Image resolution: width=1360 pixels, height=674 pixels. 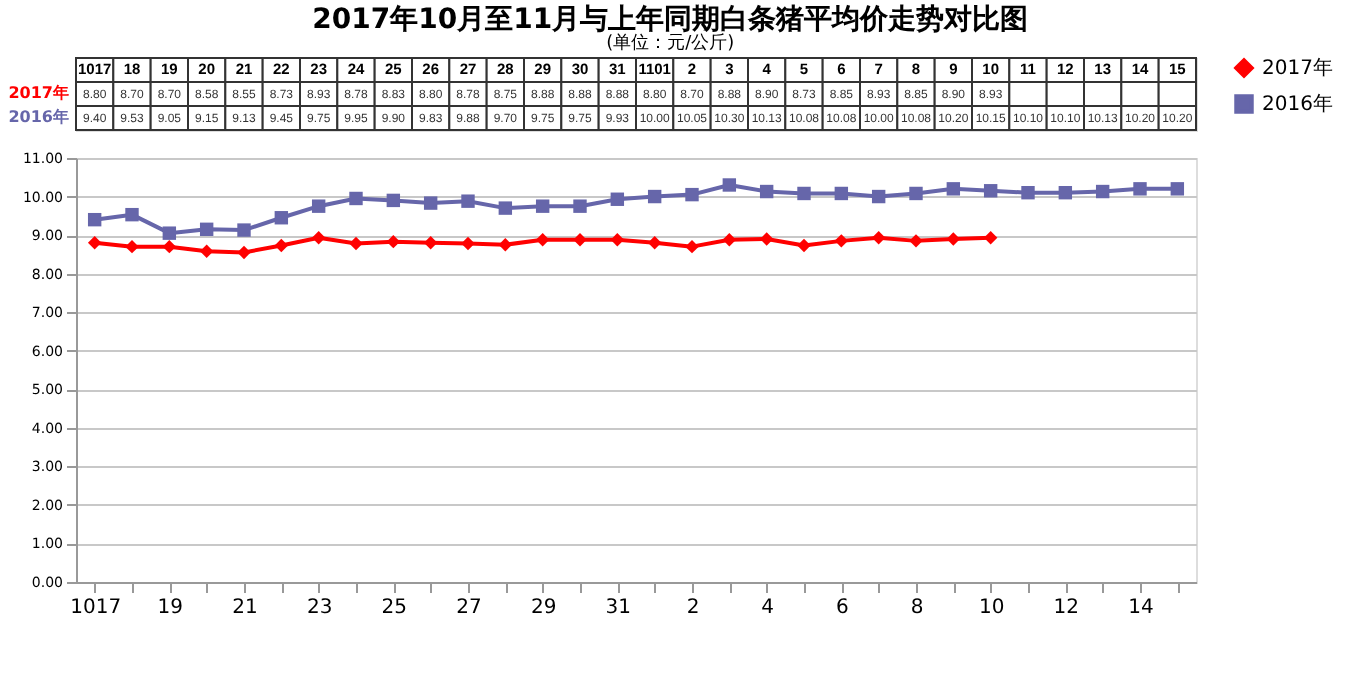 What do you see at coordinates (1297, 68) in the screenshot?
I see `legend-label: 2017年` at bounding box center [1297, 68].